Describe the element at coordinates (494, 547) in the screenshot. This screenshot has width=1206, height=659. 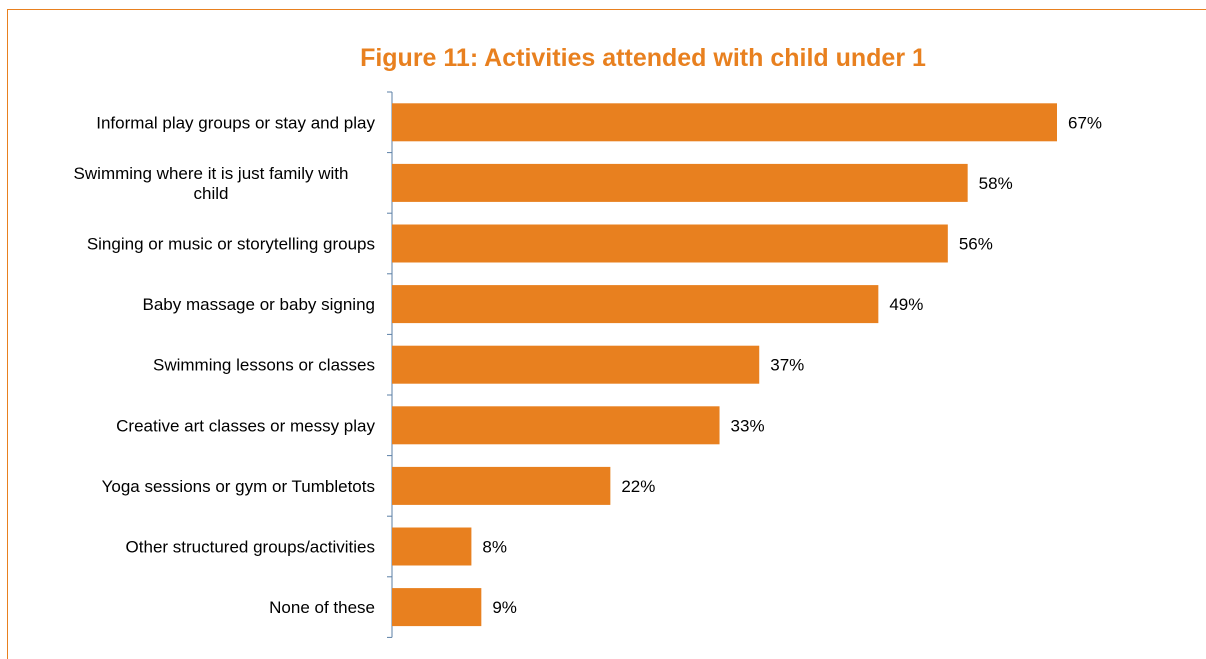
I see `data-label: 8%` at that location.